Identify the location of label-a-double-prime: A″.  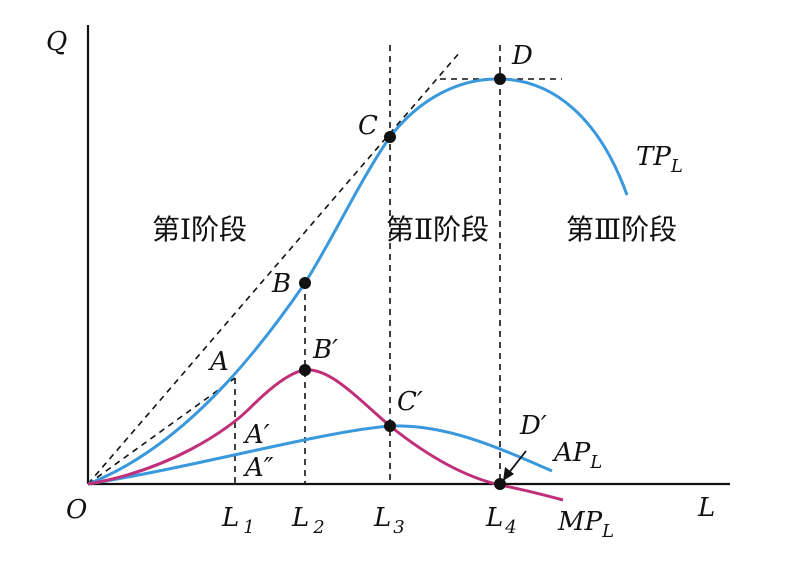
(258, 468).